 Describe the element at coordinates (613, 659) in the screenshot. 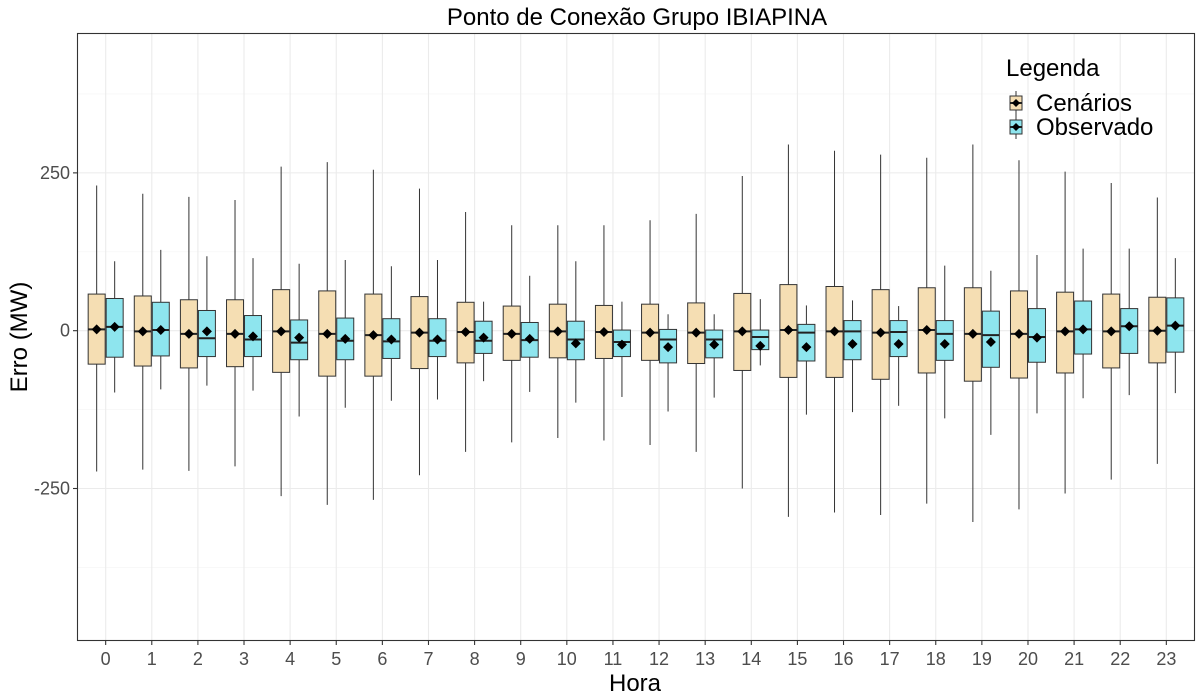

I see `x-tick-label: 11` at that location.